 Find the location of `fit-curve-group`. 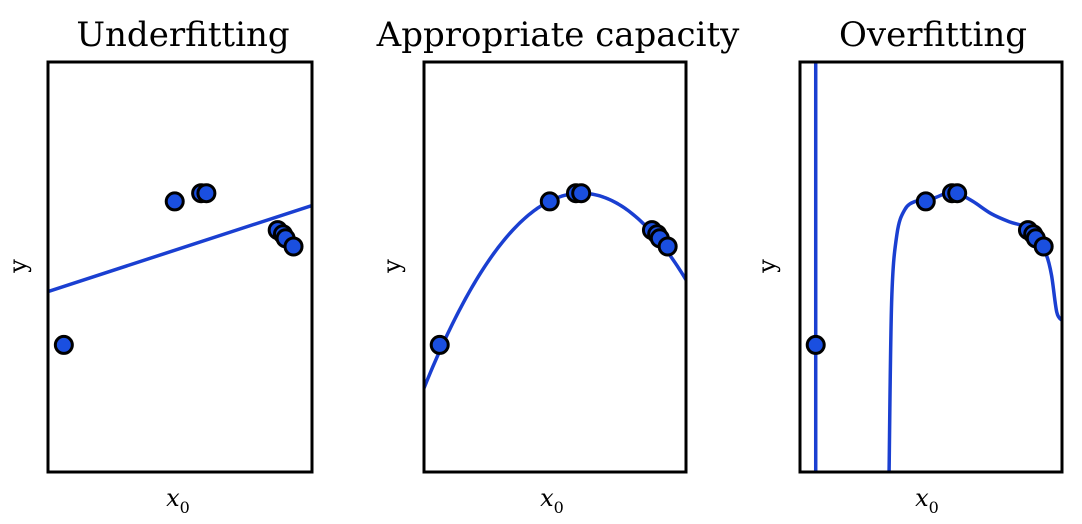

fit-curve-group is located at coordinates (180, 248).